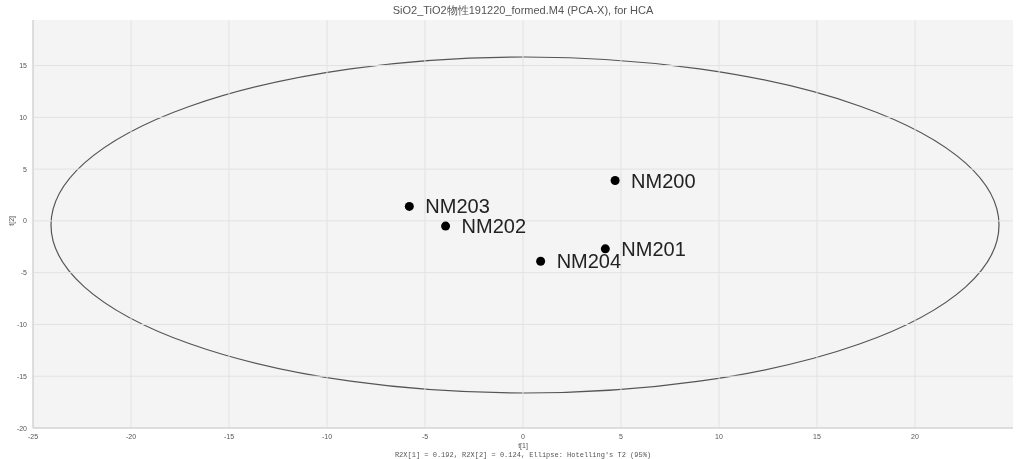  What do you see at coordinates (663, 180) in the screenshot?
I see `series-label: NM200` at bounding box center [663, 180].